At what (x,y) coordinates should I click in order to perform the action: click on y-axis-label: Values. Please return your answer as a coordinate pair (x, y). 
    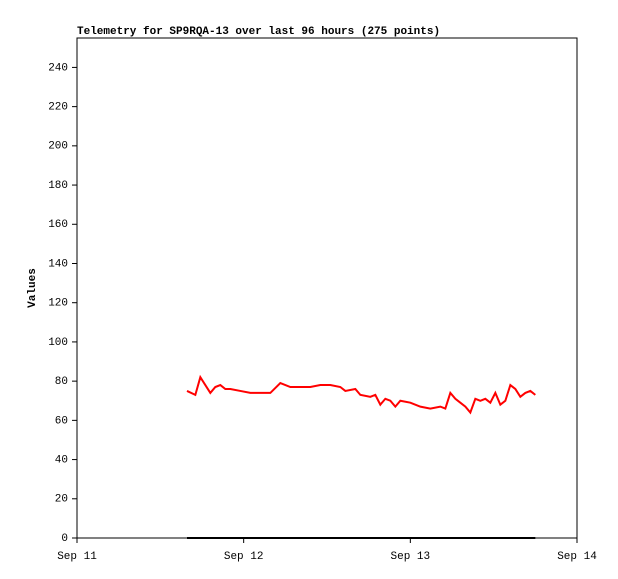
    Looking at the image, I should click on (33, 288).